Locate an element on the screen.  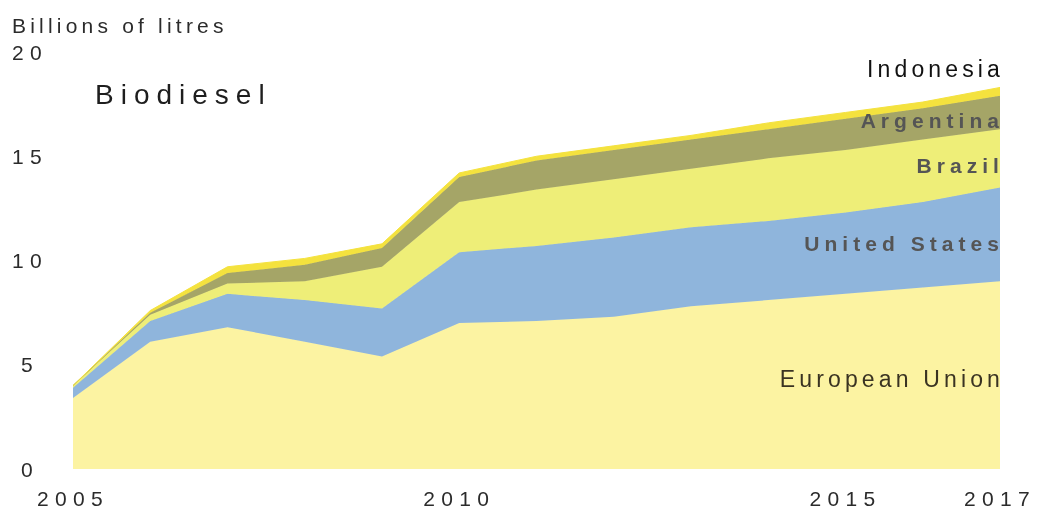
x-tick-label: 2010 is located at coordinates (459, 498).